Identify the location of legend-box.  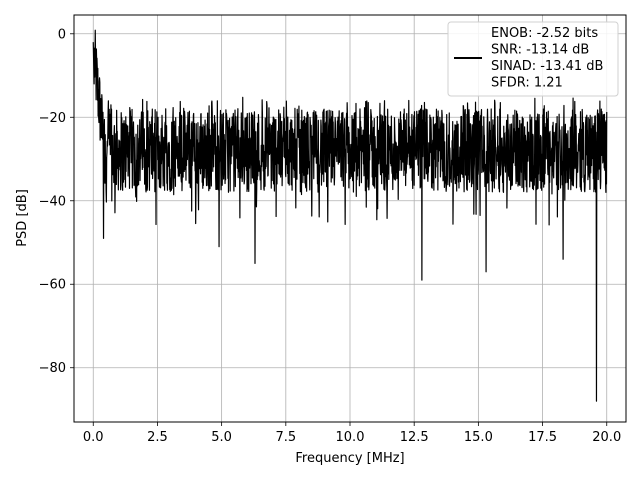
(533, 59).